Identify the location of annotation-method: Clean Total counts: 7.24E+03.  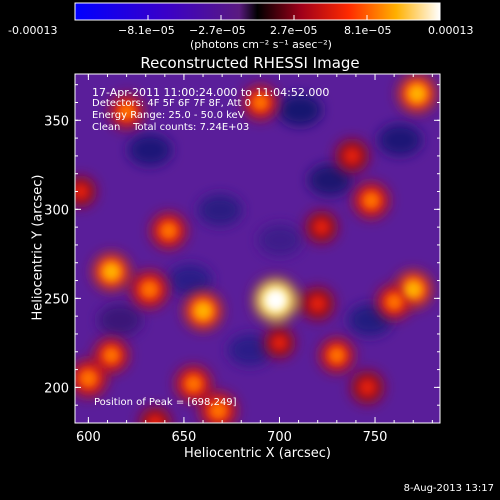
(171, 127).